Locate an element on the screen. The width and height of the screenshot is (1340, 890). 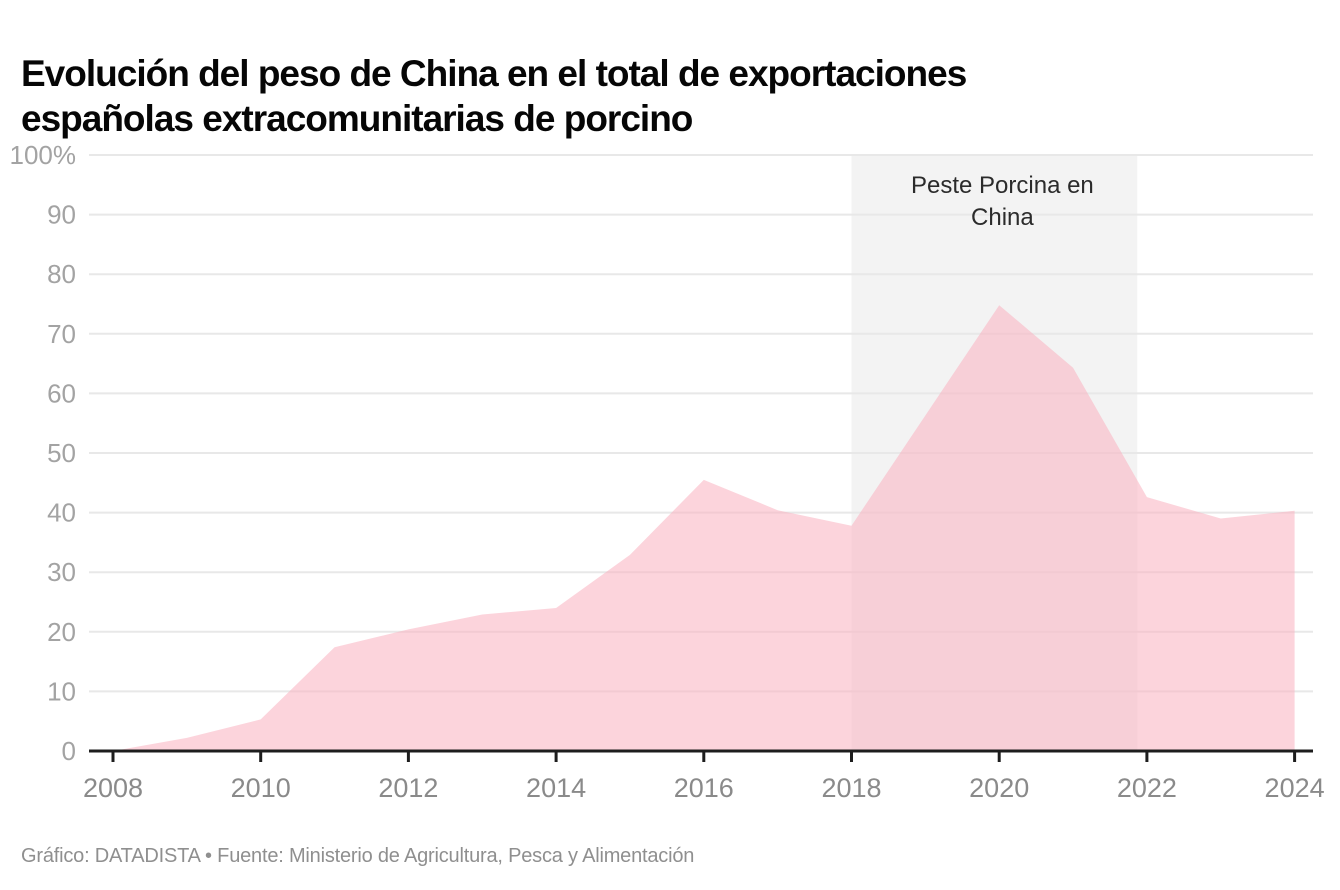
y-tick-label-100: 100% is located at coordinates (43, 155).